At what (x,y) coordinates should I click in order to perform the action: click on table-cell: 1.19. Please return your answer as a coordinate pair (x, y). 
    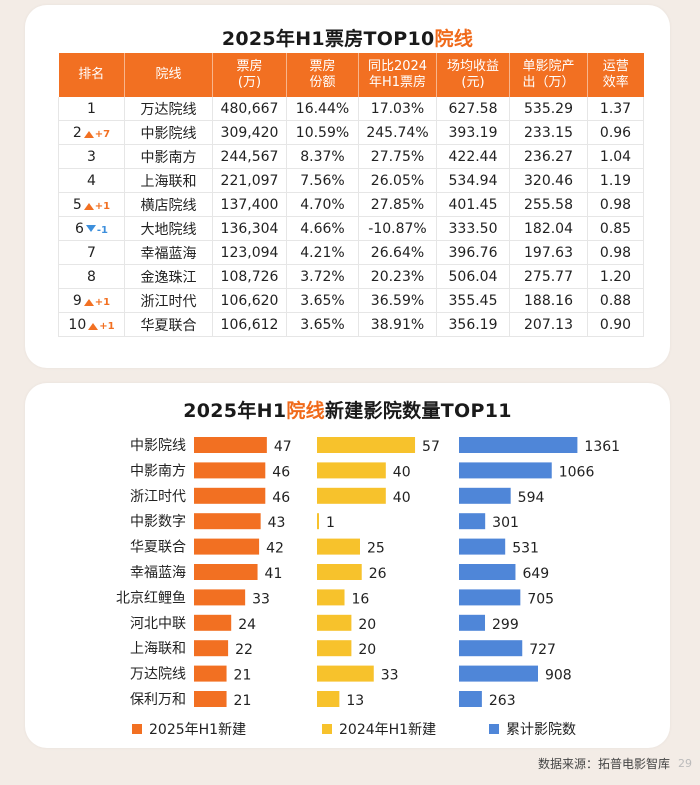
    Looking at the image, I should click on (615, 180).